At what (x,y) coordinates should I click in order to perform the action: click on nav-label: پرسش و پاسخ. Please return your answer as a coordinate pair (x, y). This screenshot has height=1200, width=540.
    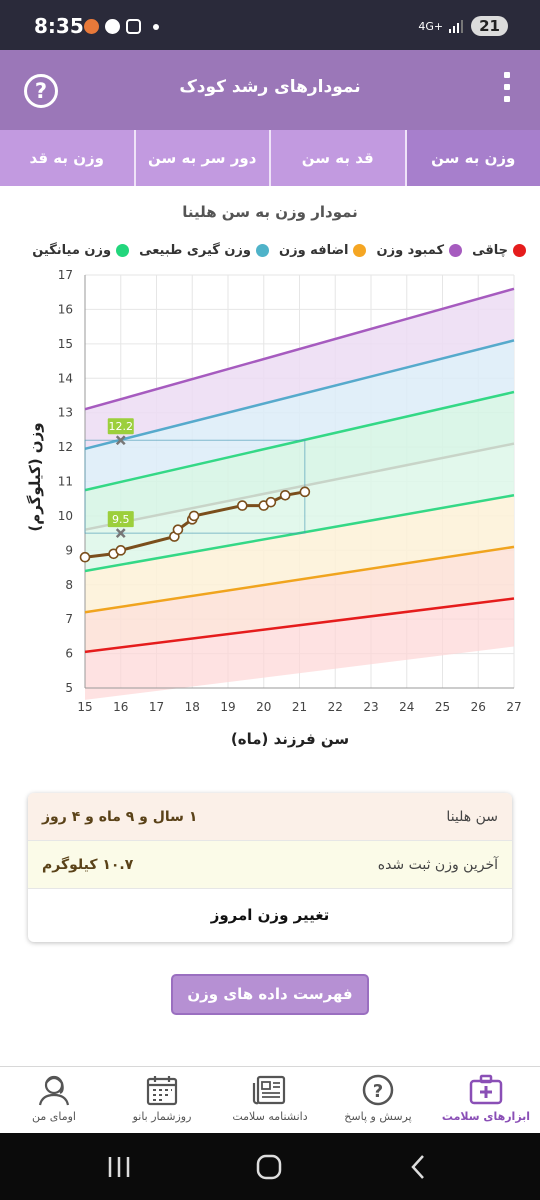
    Looking at the image, I should click on (378, 1116).